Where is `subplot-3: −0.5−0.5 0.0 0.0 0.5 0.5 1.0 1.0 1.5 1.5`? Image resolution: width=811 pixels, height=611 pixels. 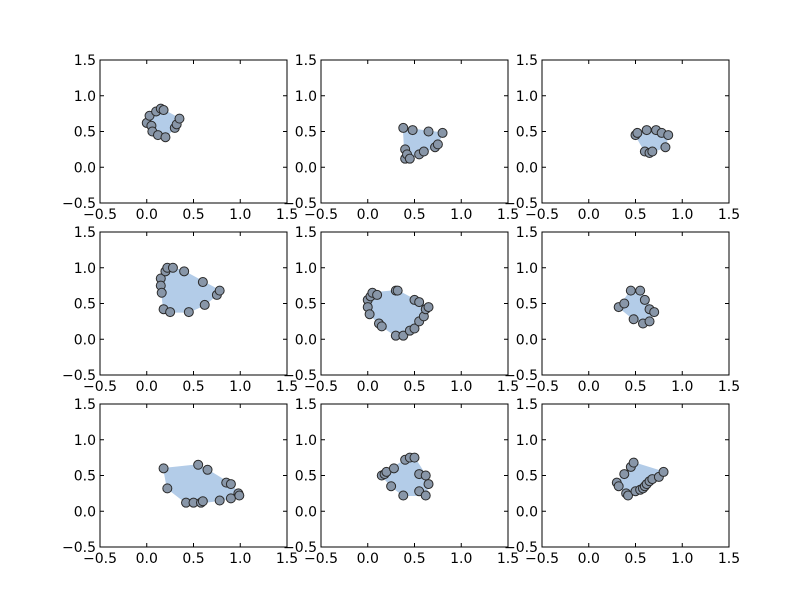
subplot-3: −0.5−0.5 0.0 0.0 0.5 0.5 1.0 1.0 1.5 1.5 is located at coordinates (622, 138).